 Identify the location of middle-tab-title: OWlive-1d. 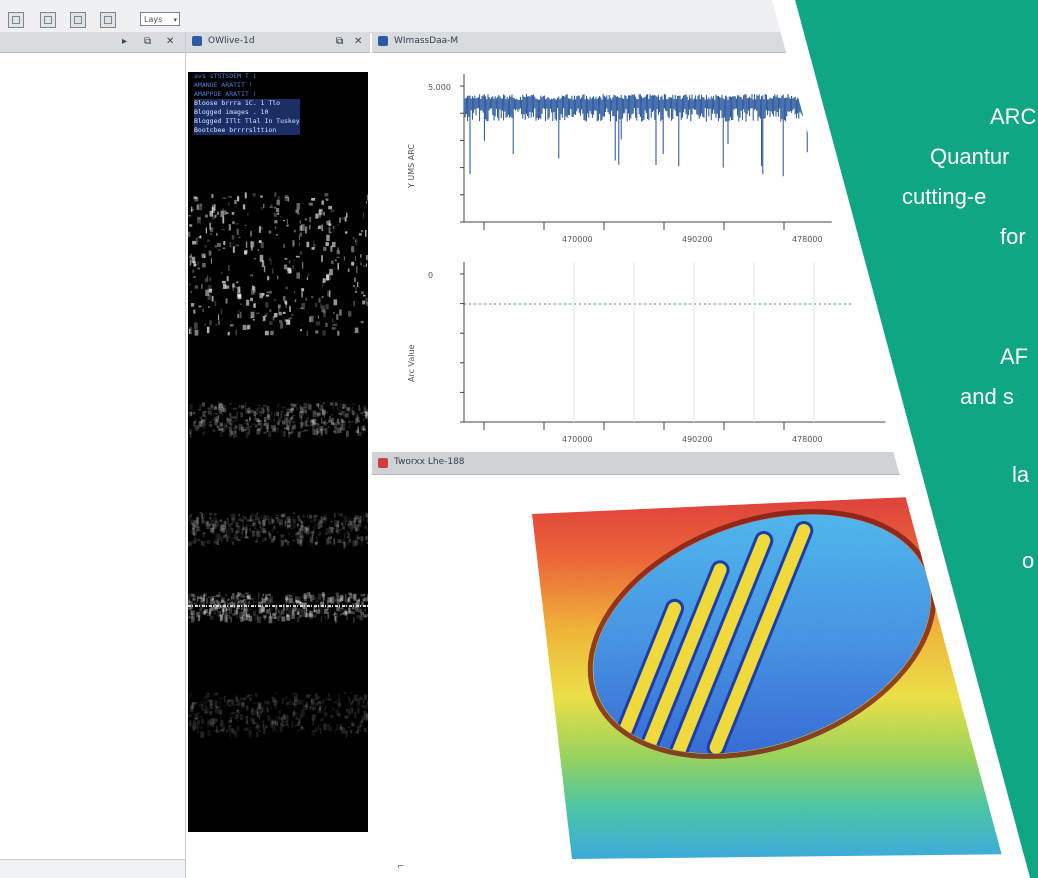
(231, 41).